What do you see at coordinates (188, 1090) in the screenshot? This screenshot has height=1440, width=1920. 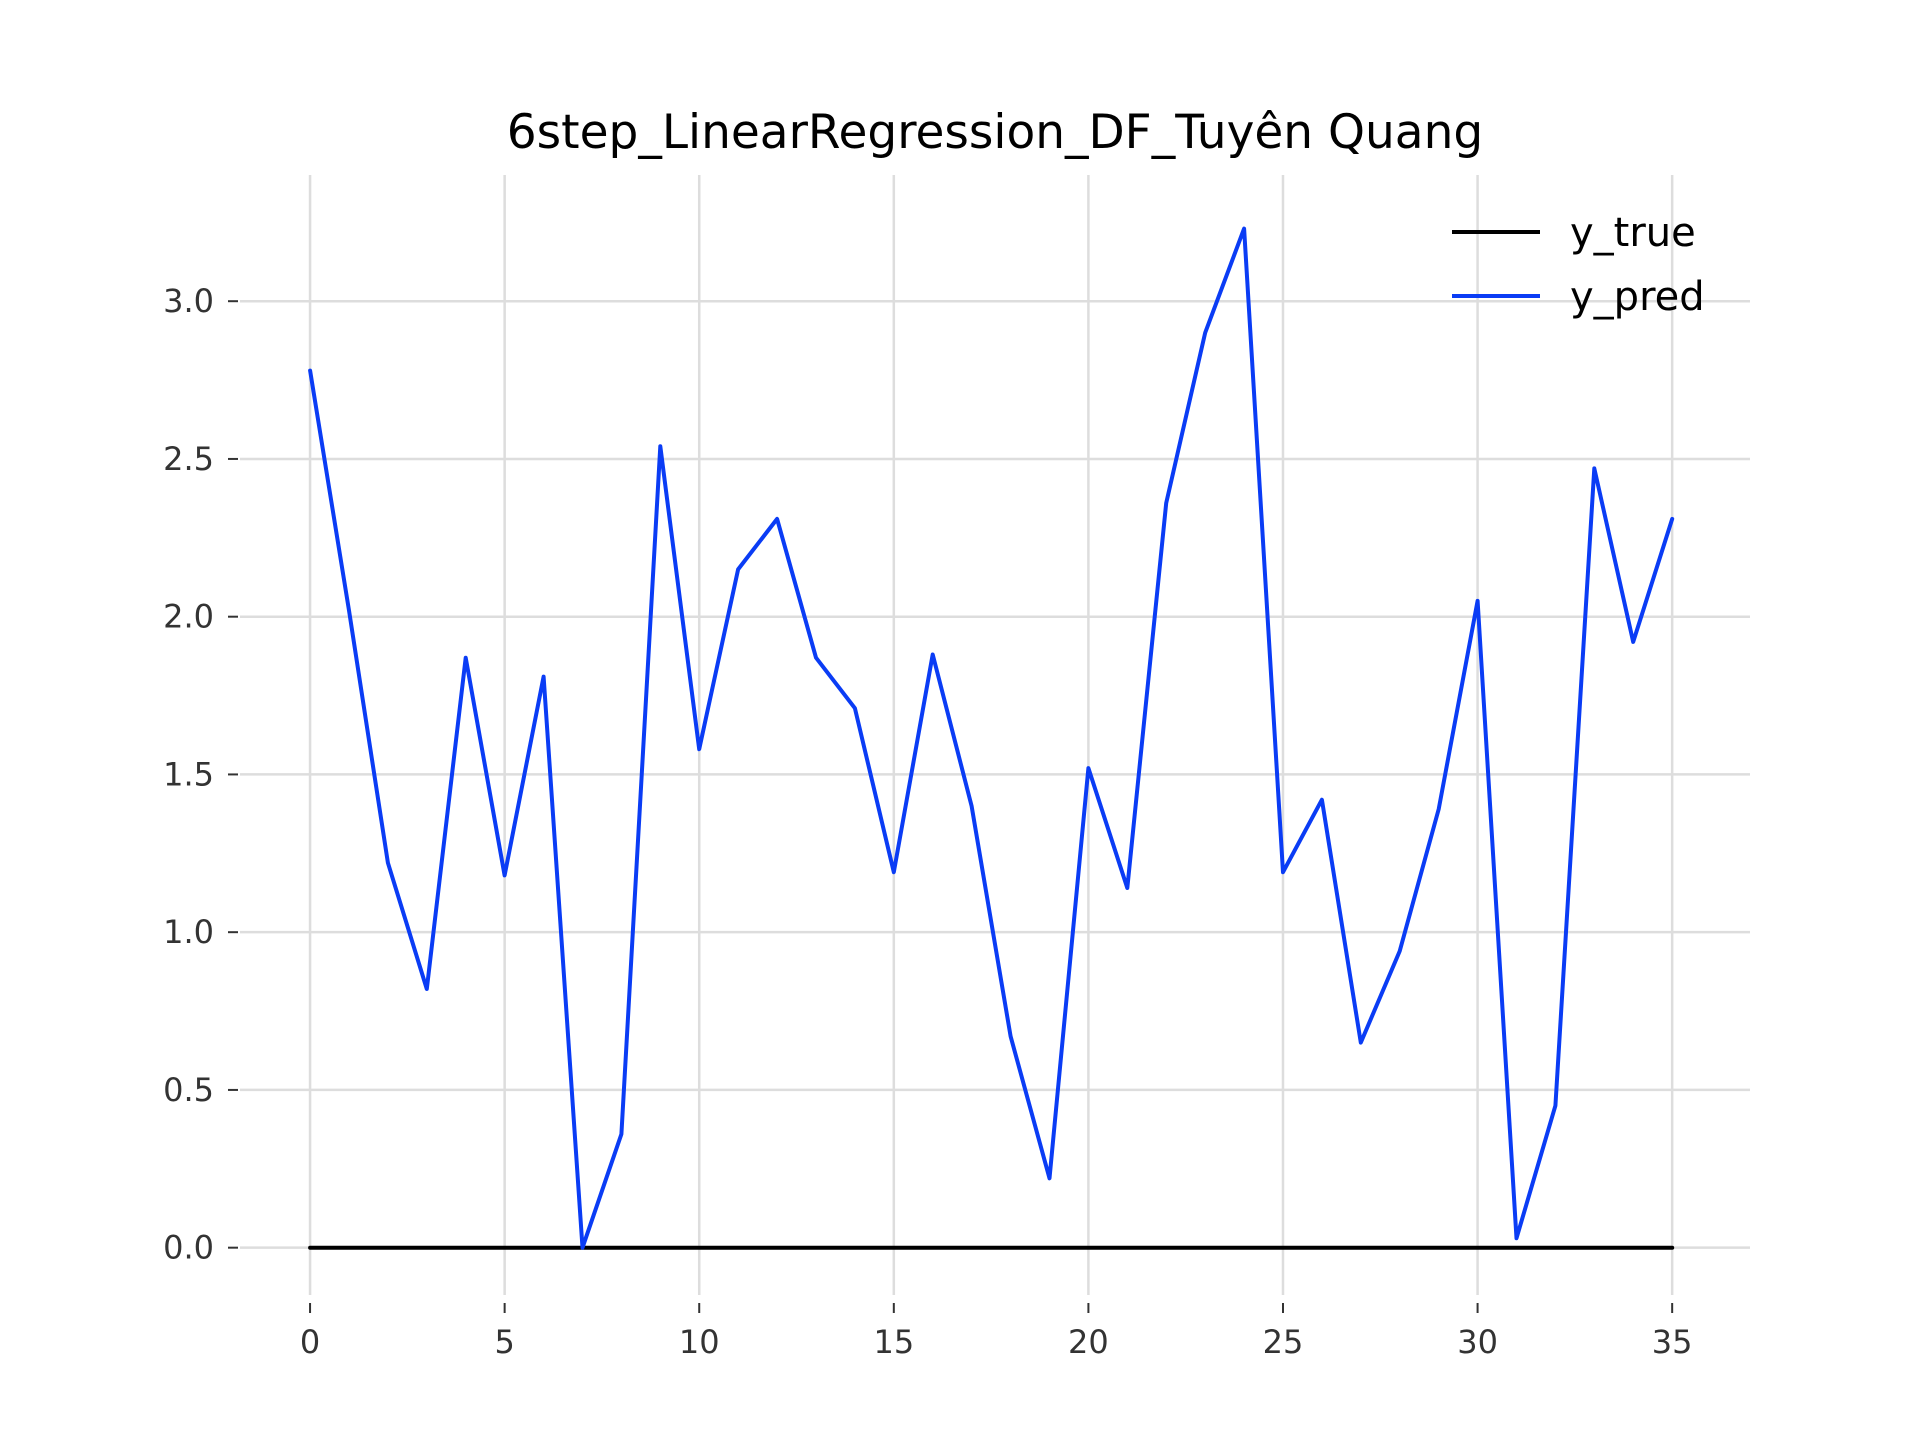 I see `y-tick-label: 0.5` at bounding box center [188, 1090].